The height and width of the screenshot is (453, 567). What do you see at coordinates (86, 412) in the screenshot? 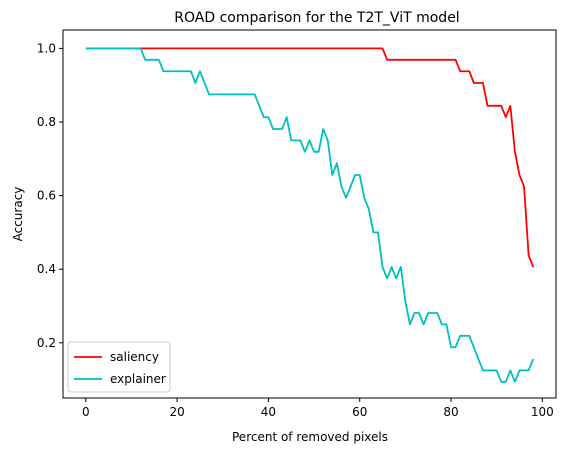
I see `x-tick-label: 0` at bounding box center [86, 412].